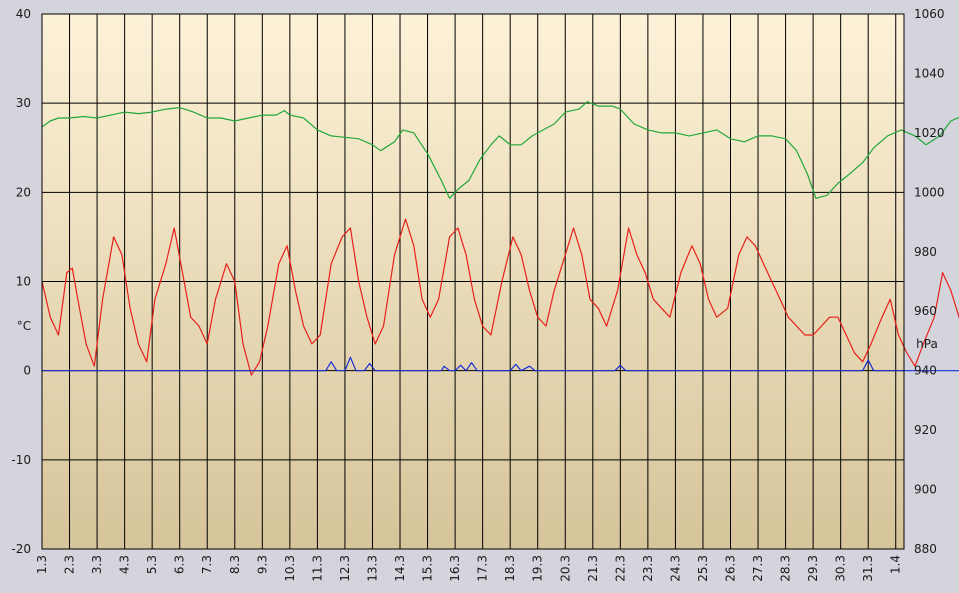  Describe the element at coordinates (703, 568) in the screenshot. I see `x-tick-label: 25.3` at that location.